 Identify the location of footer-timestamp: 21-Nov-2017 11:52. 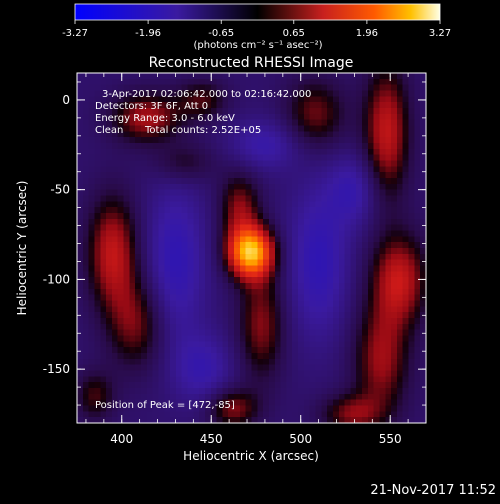
(433, 490).